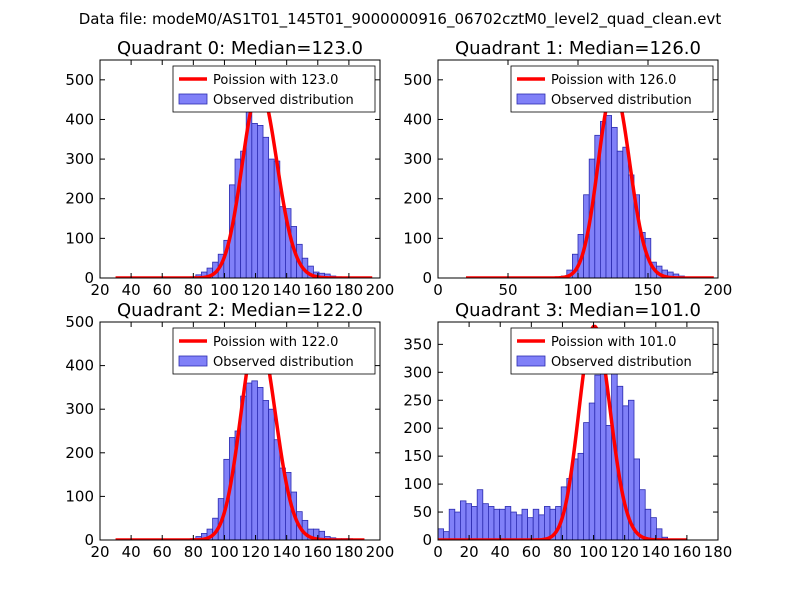 The width and height of the screenshot is (800, 600). I want to click on quadrant-1-title: Quadrant 1: Median=126.0, so click(578, 48).